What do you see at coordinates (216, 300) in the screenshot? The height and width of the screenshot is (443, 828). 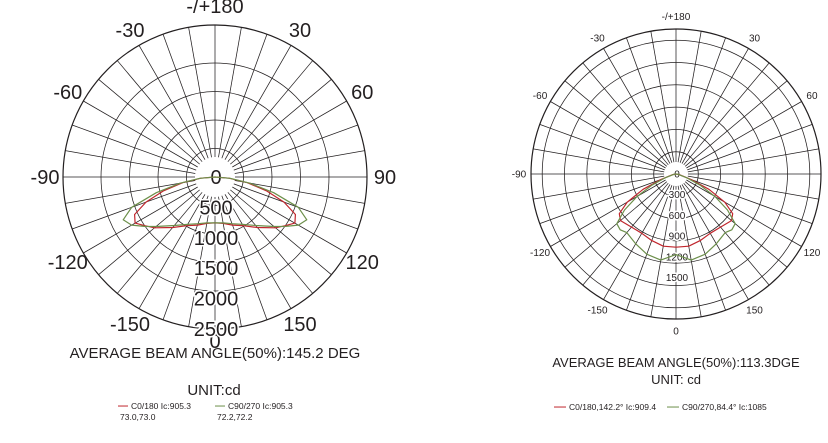 I see `radial-tick-label: 2000` at bounding box center [216, 300].